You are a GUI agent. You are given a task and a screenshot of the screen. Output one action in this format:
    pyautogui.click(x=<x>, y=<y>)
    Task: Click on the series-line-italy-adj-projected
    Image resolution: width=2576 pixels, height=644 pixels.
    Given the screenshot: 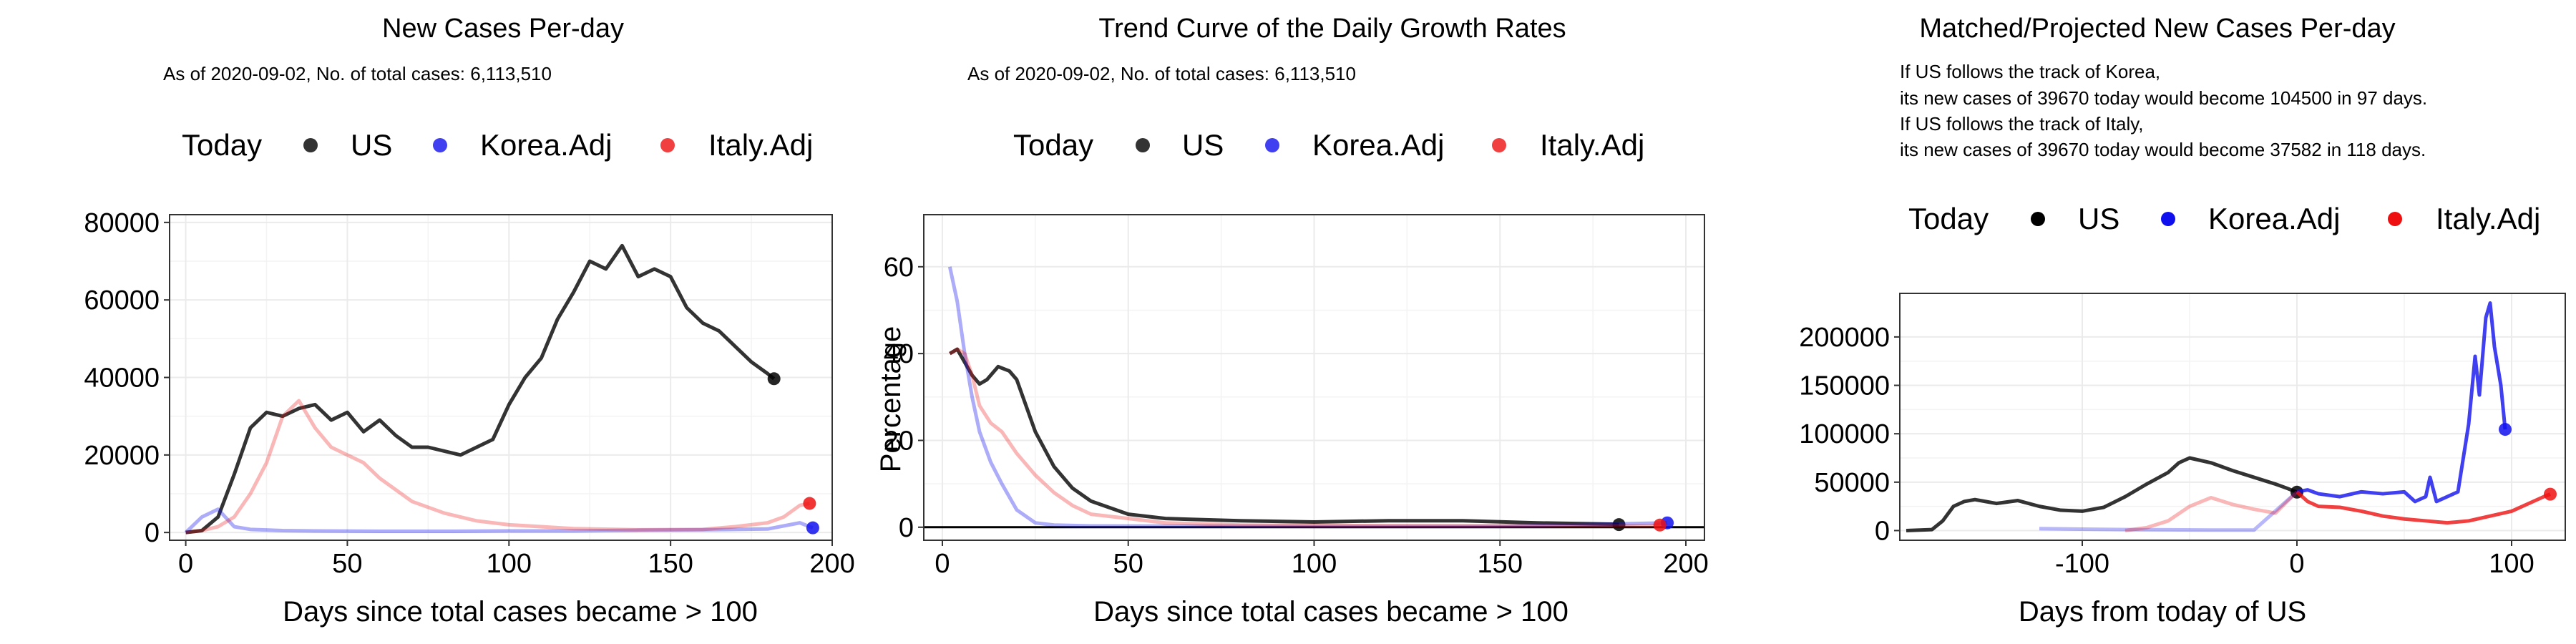 What is the action you would take?
    pyautogui.click(x=2423, y=507)
    